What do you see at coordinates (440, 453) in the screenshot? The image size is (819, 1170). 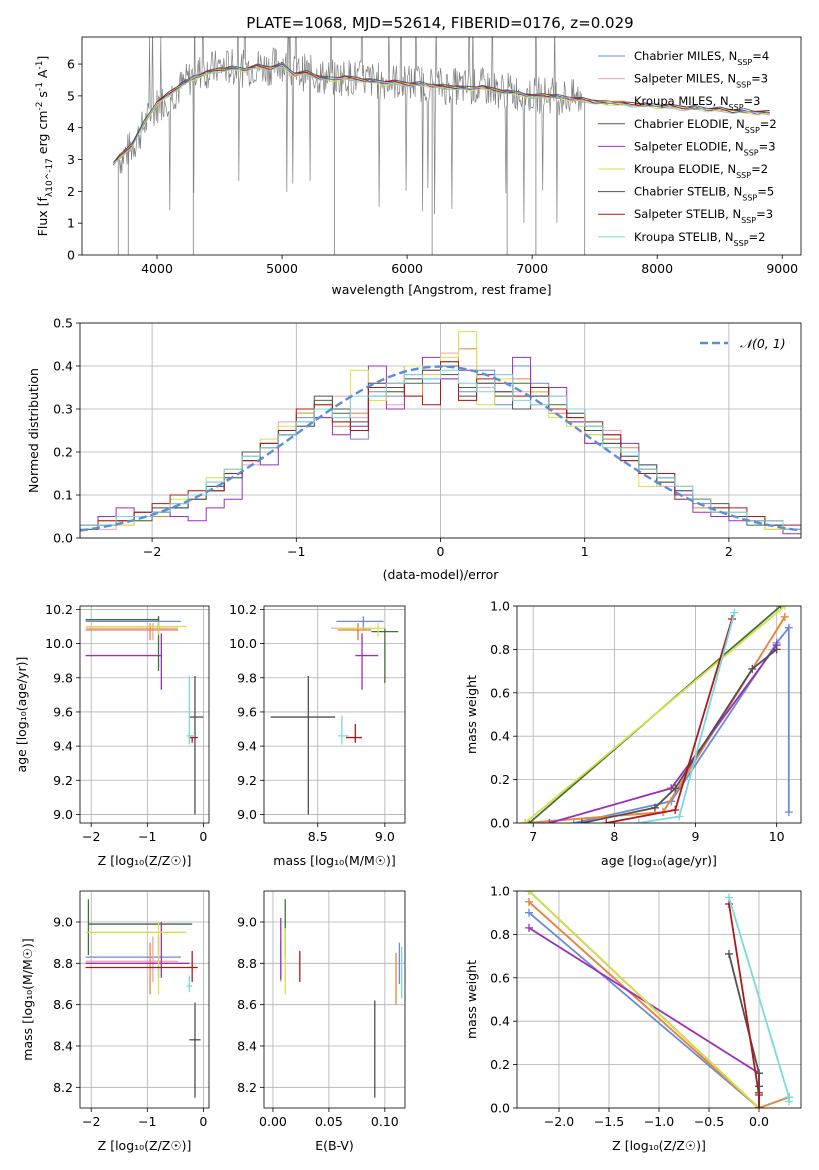 I see `residual-histogram` at bounding box center [440, 453].